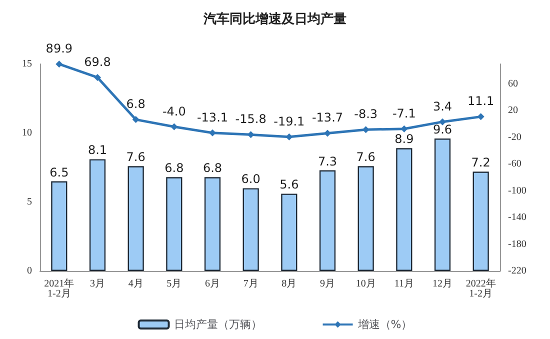  I want to click on y-tick-label: 15, so click(27, 64).